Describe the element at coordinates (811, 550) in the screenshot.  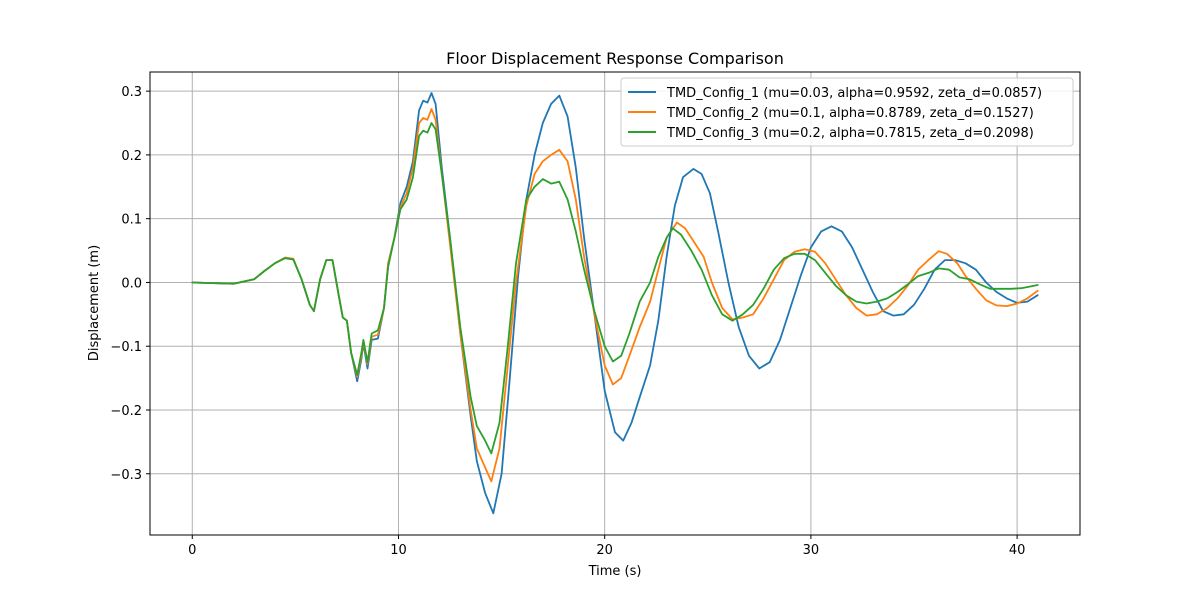
I see `x-tick-label: 30` at that location.